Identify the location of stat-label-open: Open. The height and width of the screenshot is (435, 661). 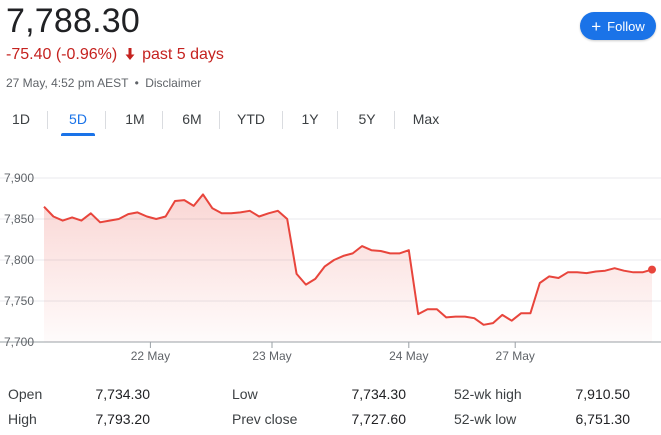
(25, 394).